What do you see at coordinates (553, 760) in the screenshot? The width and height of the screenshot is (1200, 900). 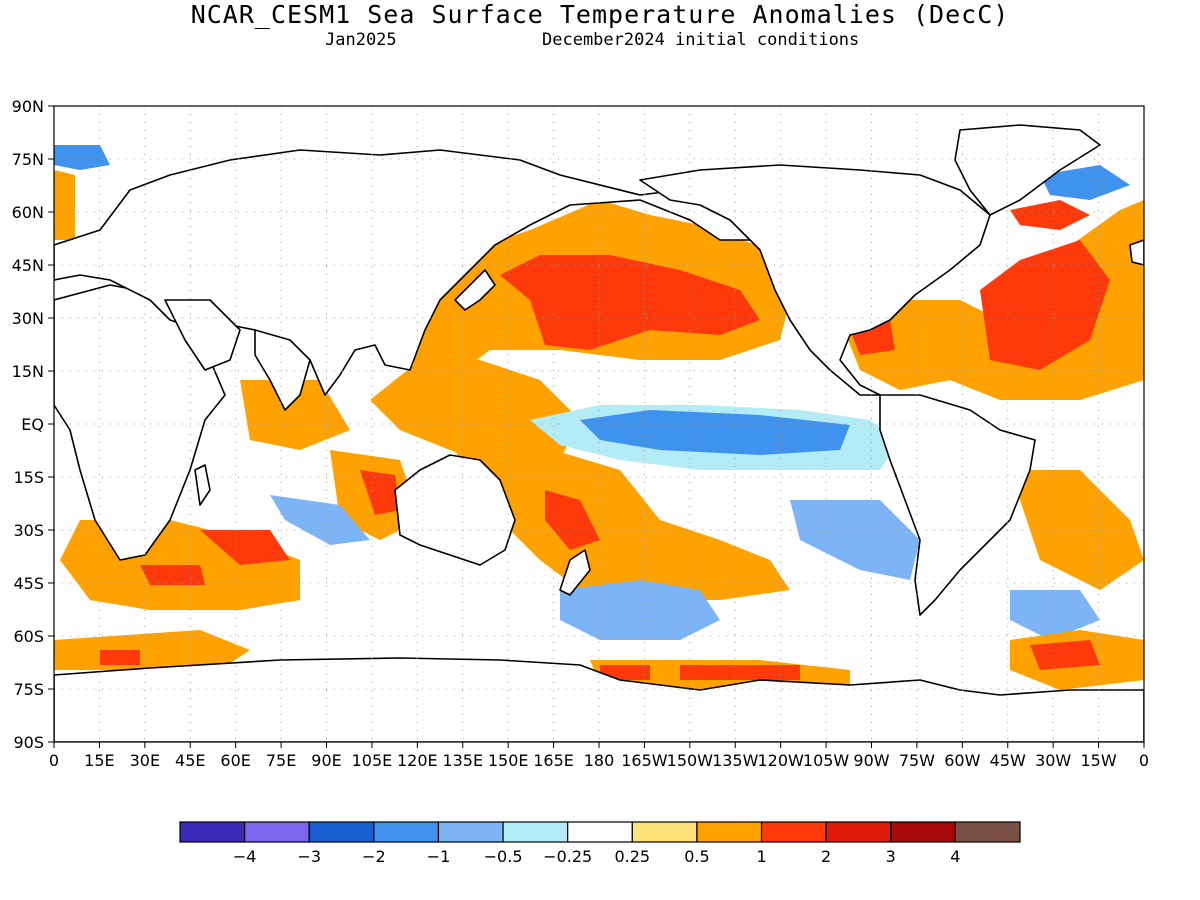 I see `lon-tick-label: 165E` at bounding box center [553, 760].